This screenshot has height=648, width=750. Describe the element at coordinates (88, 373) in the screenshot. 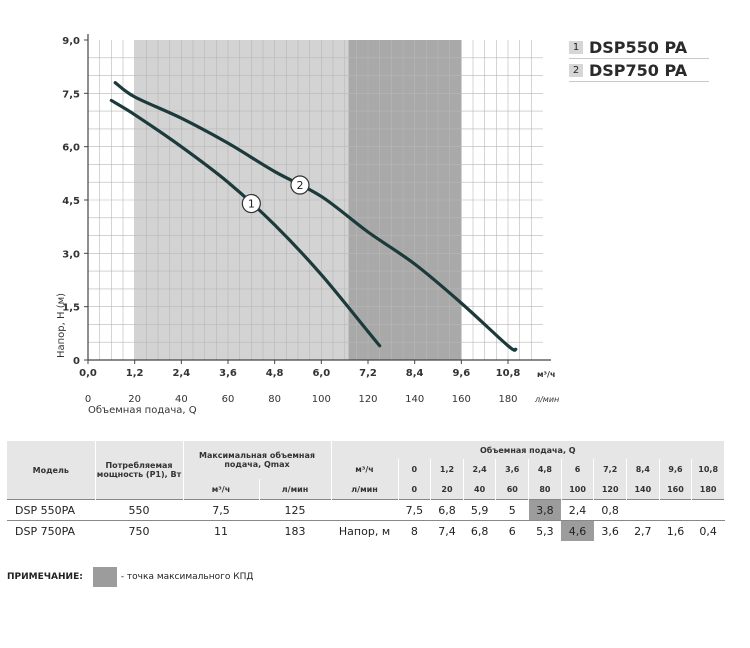

I see `x-tick-label: 0,0` at that location.